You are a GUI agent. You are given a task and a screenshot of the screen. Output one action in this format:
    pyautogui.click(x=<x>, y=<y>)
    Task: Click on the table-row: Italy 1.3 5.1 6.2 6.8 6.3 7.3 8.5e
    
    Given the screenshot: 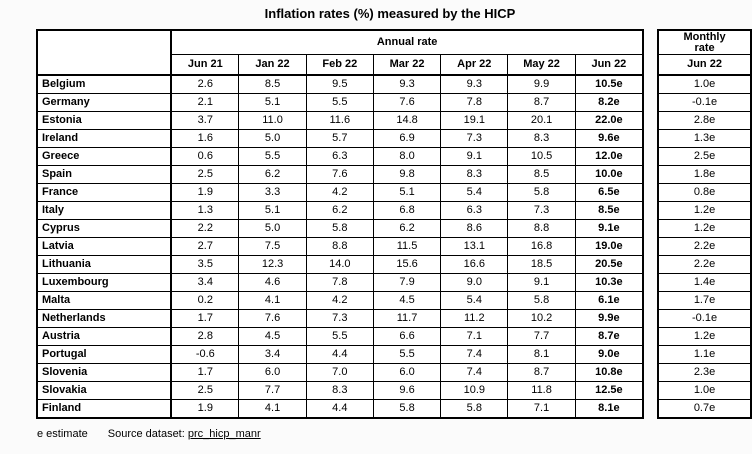 What is the action you would take?
    pyautogui.click(x=340, y=210)
    